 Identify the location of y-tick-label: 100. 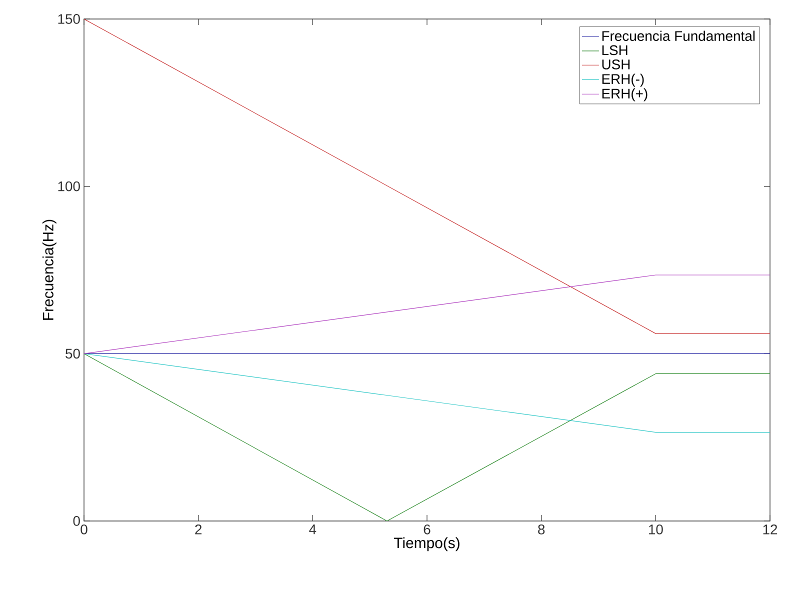
(69, 186).